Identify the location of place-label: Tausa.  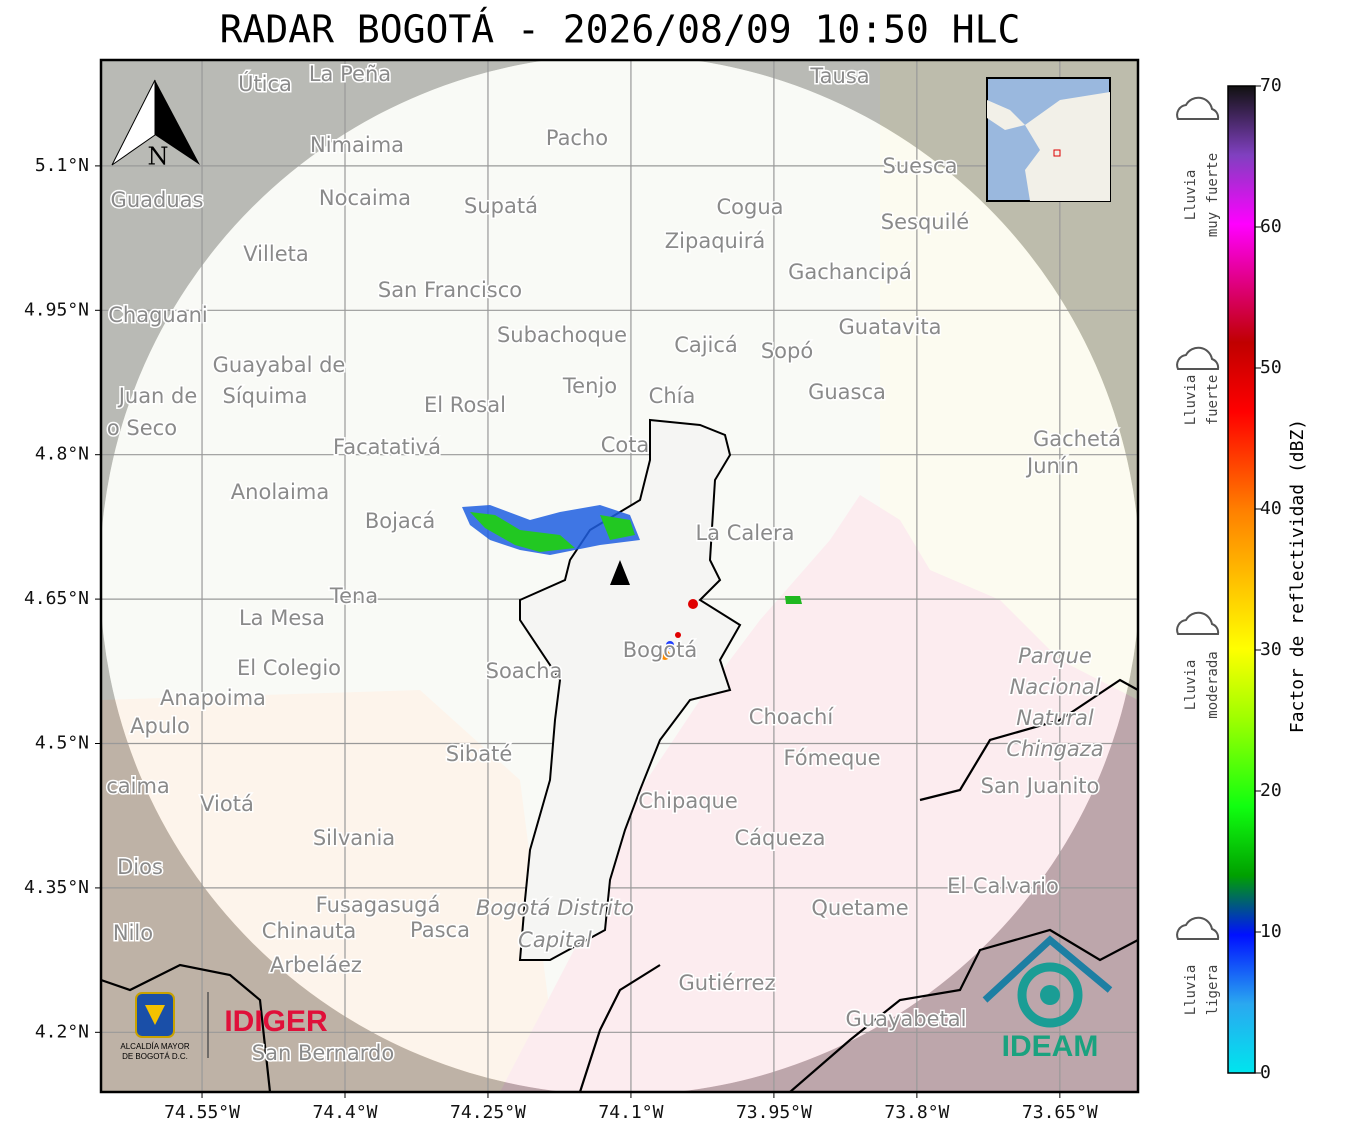
(839, 76).